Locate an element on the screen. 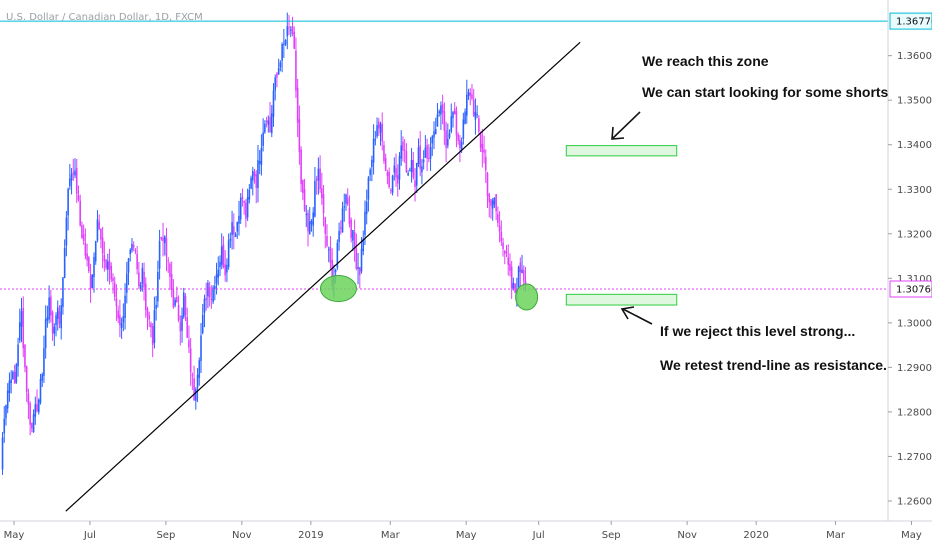 This screenshot has width=932, height=550. arrow-to-lower-zone is located at coordinates (636, 315).